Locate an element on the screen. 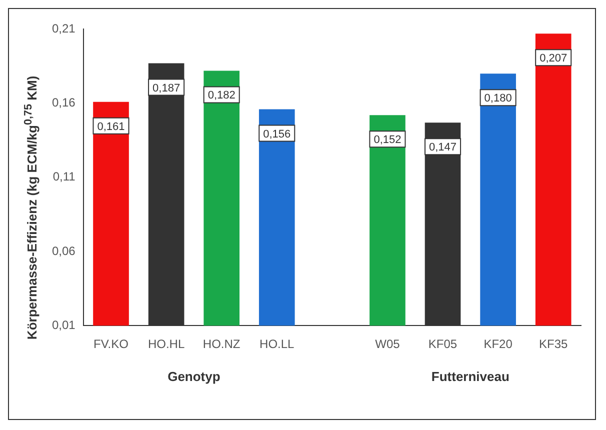 The width and height of the screenshot is (606, 430). y-tick-label: 0,16 is located at coordinates (64, 103).